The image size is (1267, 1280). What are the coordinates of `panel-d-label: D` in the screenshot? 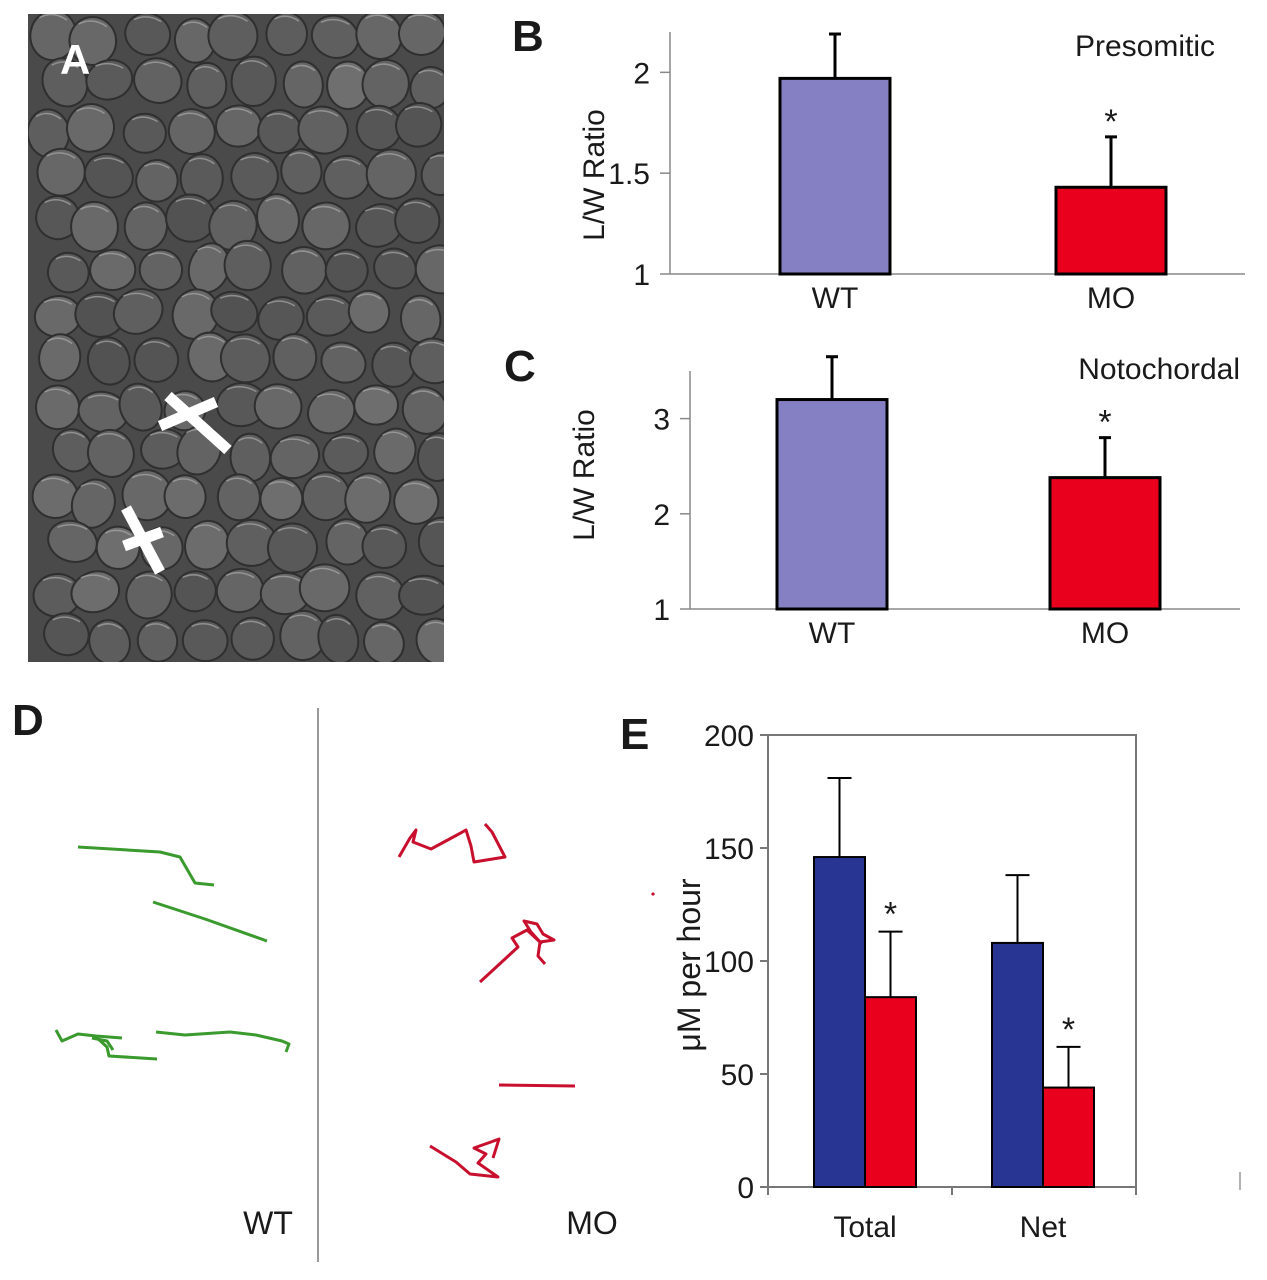 It's located at (28, 720).